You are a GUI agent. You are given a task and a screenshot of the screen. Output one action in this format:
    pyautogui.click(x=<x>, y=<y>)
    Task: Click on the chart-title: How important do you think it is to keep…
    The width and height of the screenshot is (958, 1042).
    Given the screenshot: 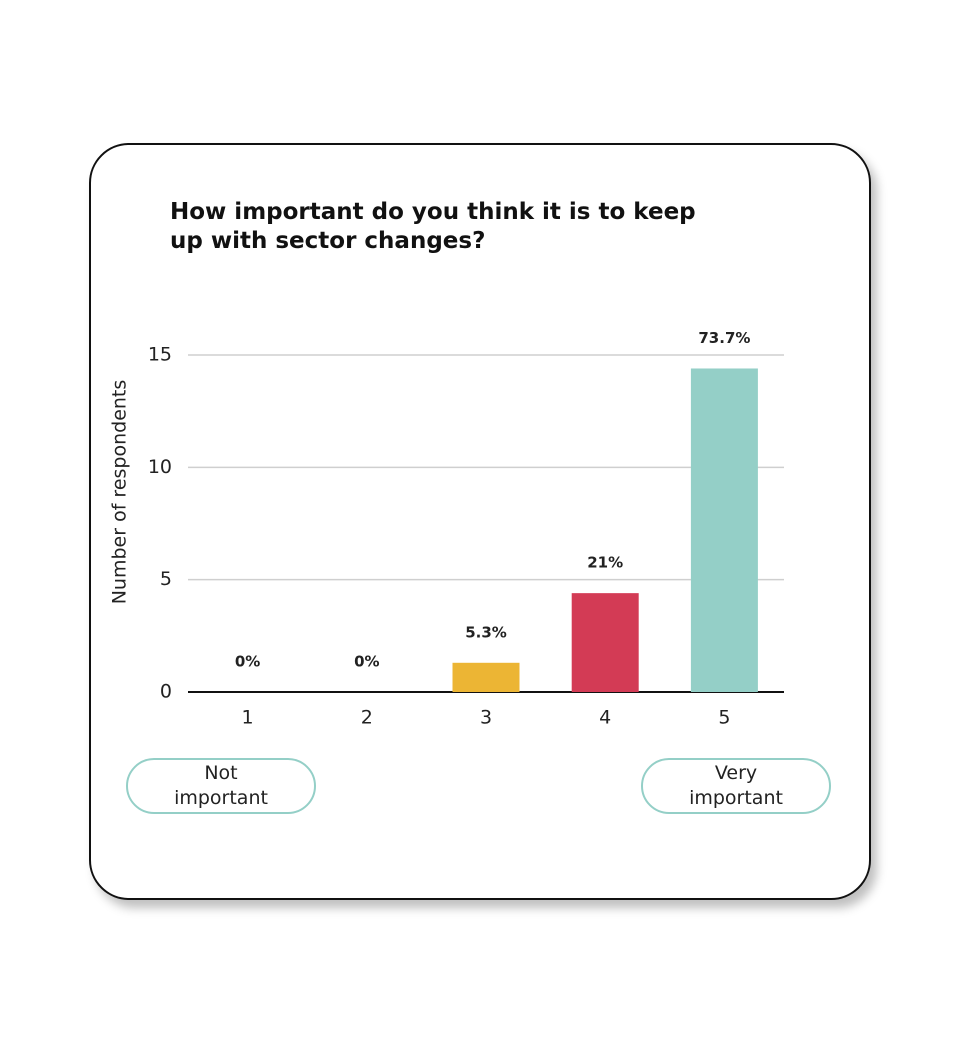 What is the action you would take?
    pyautogui.click(x=433, y=226)
    